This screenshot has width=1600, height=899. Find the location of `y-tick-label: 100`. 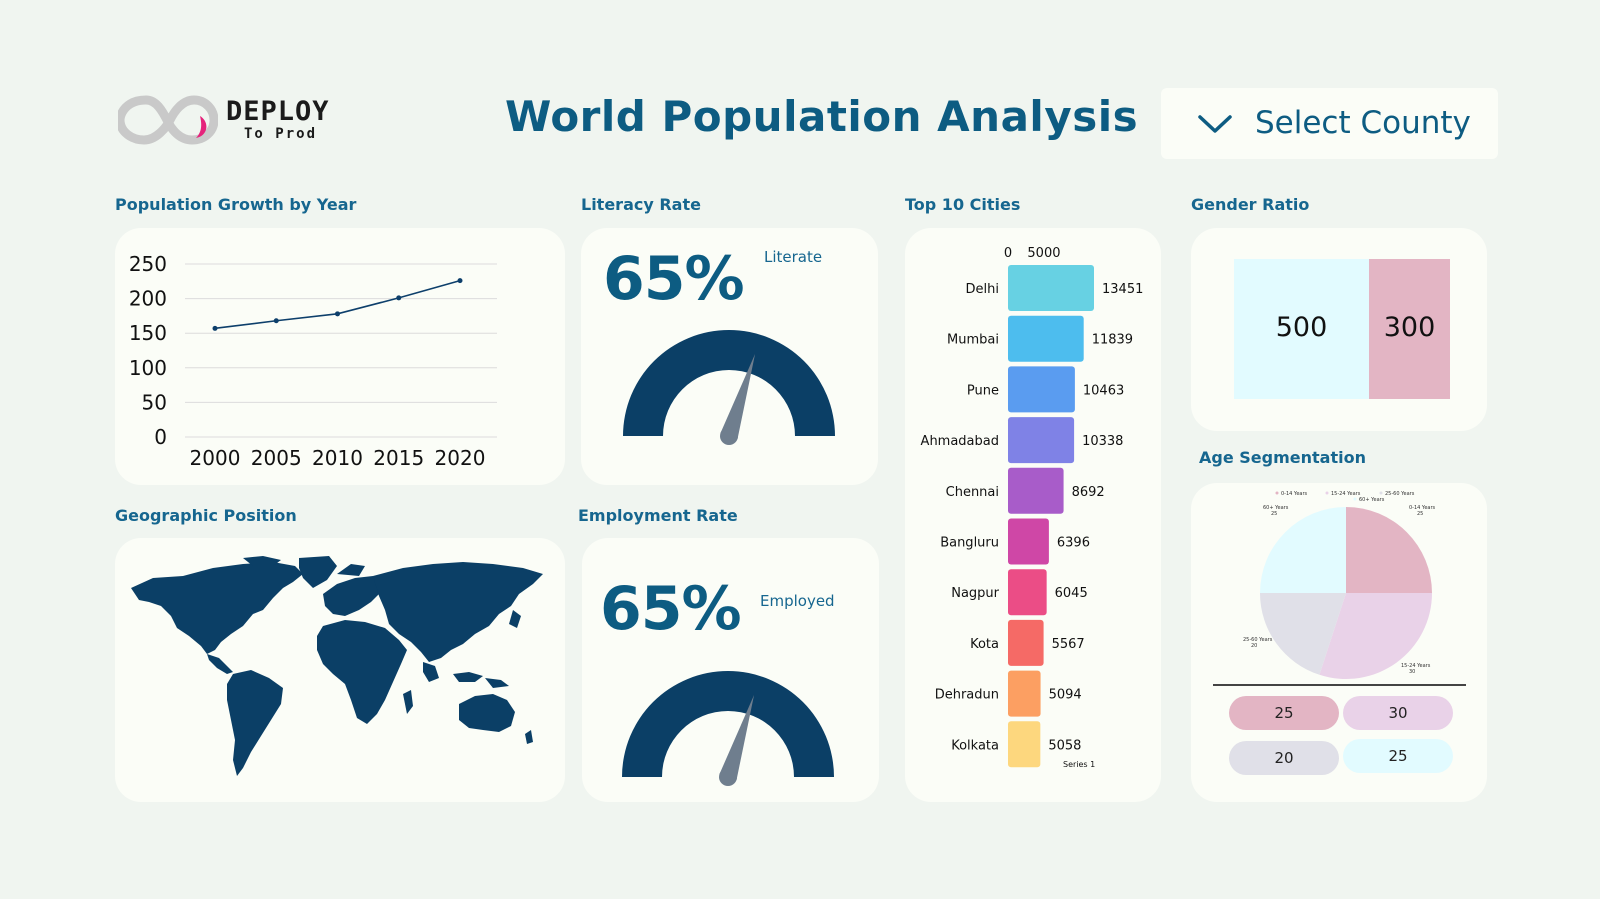

y-tick-label: 100 is located at coordinates (148, 368).